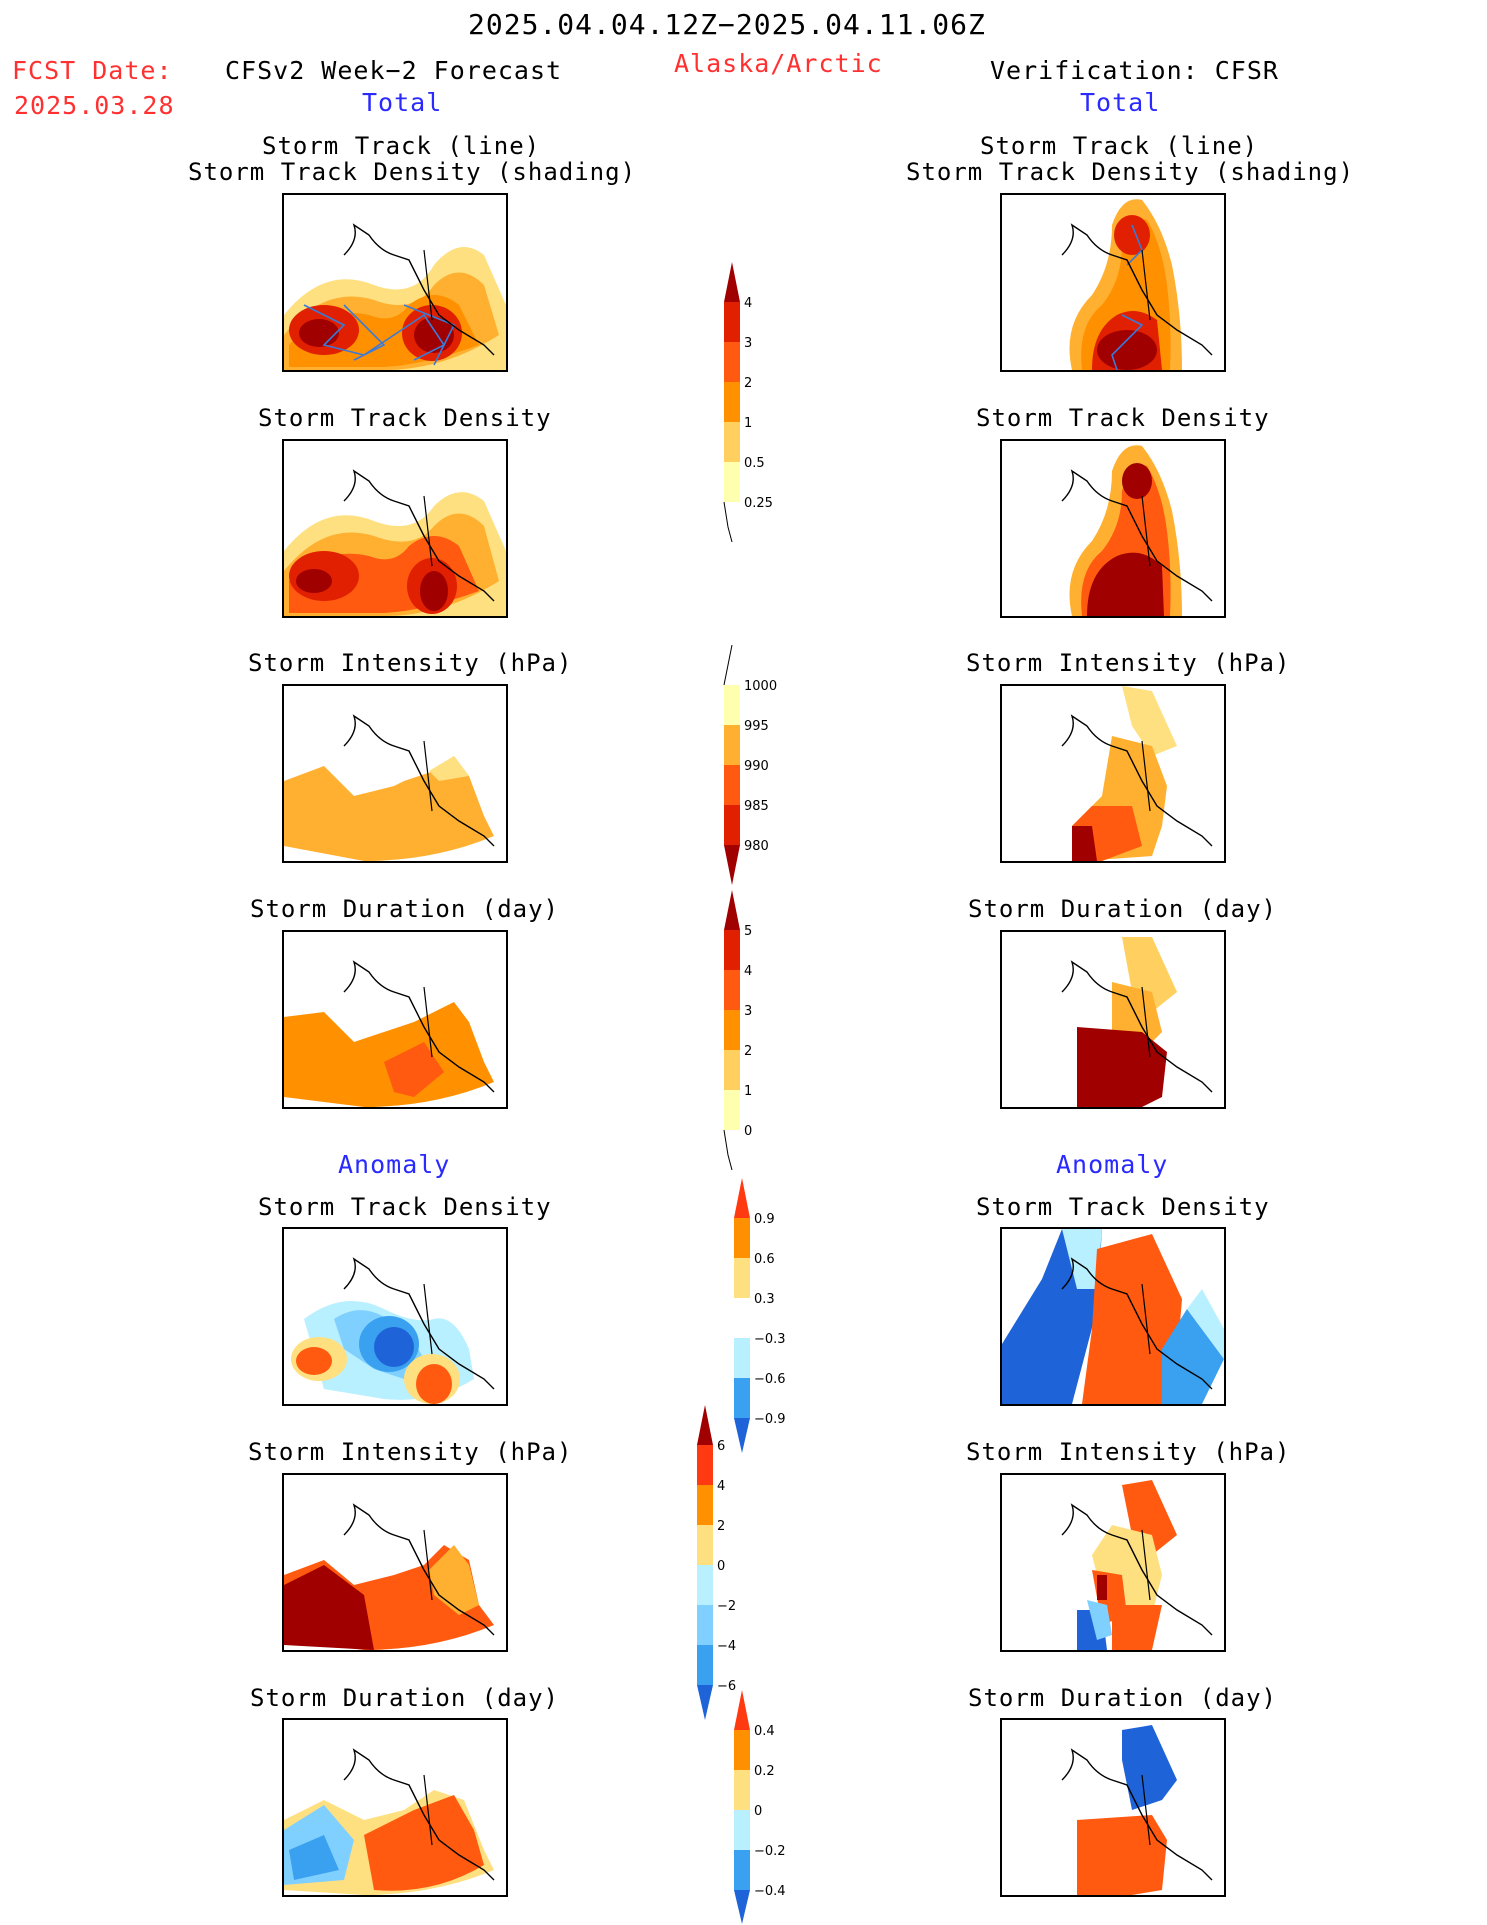 The width and height of the screenshot is (1487, 1925). Describe the element at coordinates (748, 1051) in the screenshot. I see `cbar-duration-total-lbl-3: 2` at that location.